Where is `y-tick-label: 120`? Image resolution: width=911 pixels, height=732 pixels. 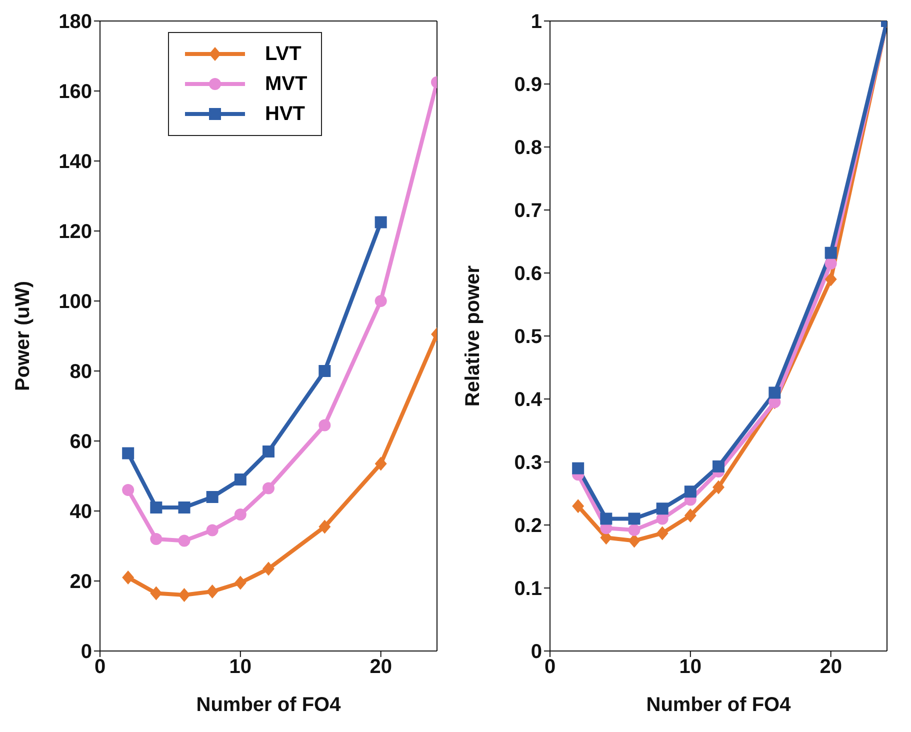
y-tick-label: 120 is located at coordinates (75, 232).